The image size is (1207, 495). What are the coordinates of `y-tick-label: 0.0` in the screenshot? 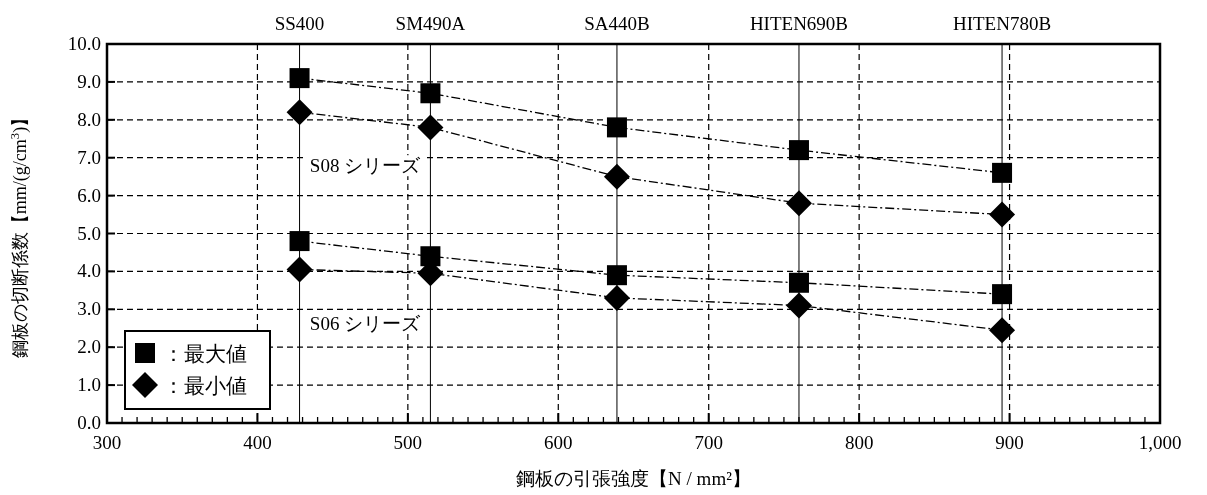 It's located at (89, 422).